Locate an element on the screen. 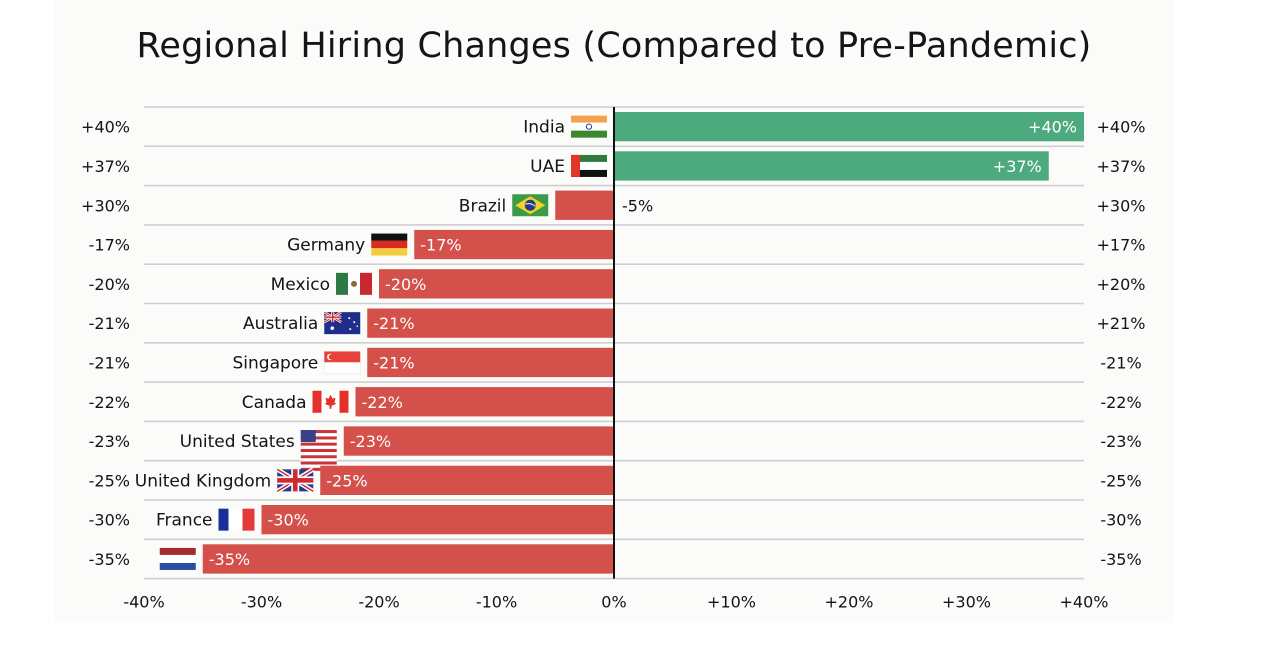  bar-row: -21% Australia is located at coordinates (428, 323).